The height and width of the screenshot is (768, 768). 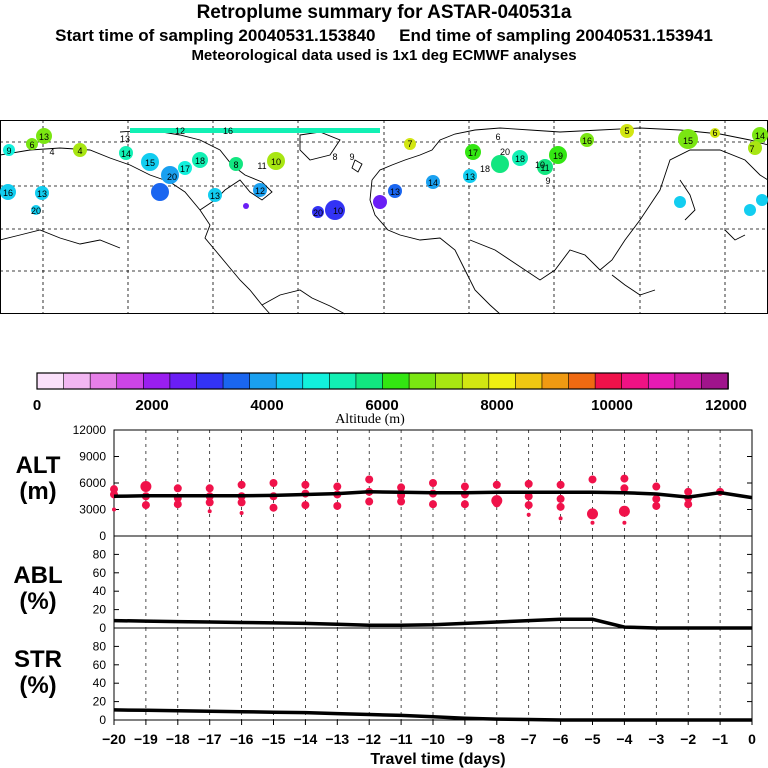 I want to click on marker-label: 19, so click(x=558, y=156).